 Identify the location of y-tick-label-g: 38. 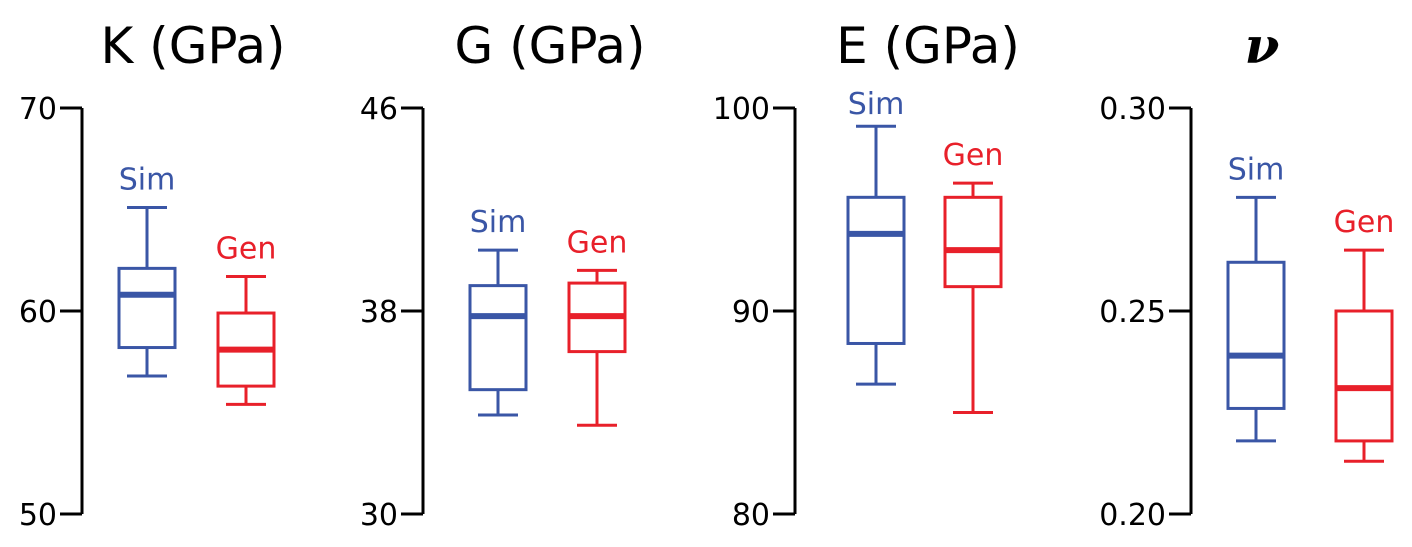
(379, 312).